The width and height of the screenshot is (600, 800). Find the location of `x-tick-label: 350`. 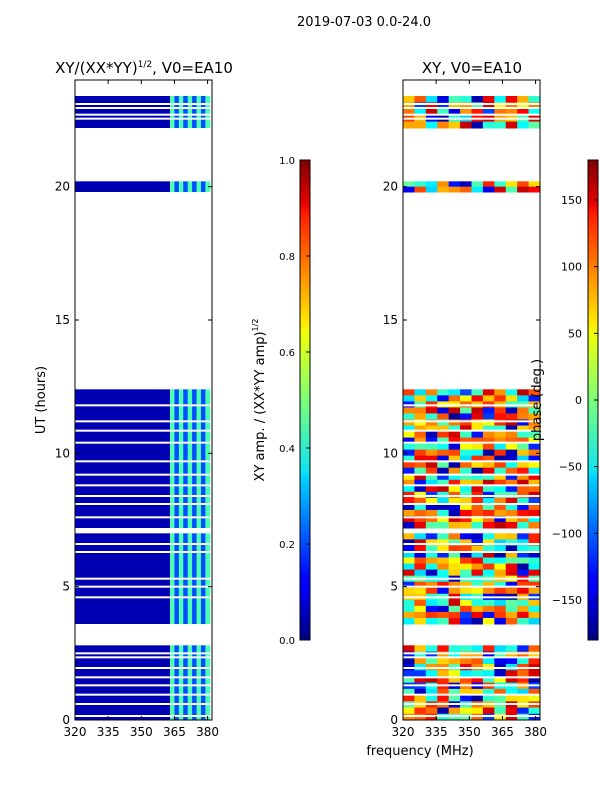

x-tick-label: 350 is located at coordinates (141, 732).